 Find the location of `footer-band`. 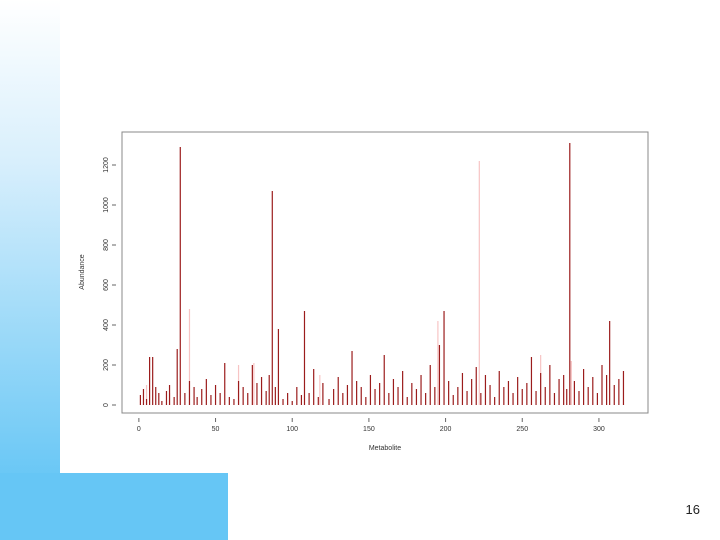

footer-band is located at coordinates (114, 506).